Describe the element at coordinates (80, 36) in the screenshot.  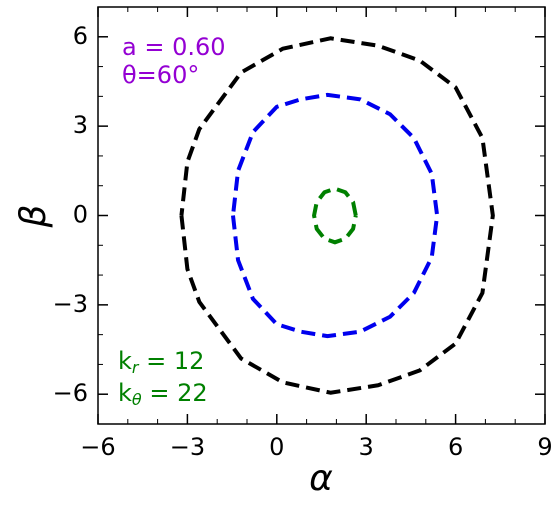
I see `y-tick-label: 6` at that location.